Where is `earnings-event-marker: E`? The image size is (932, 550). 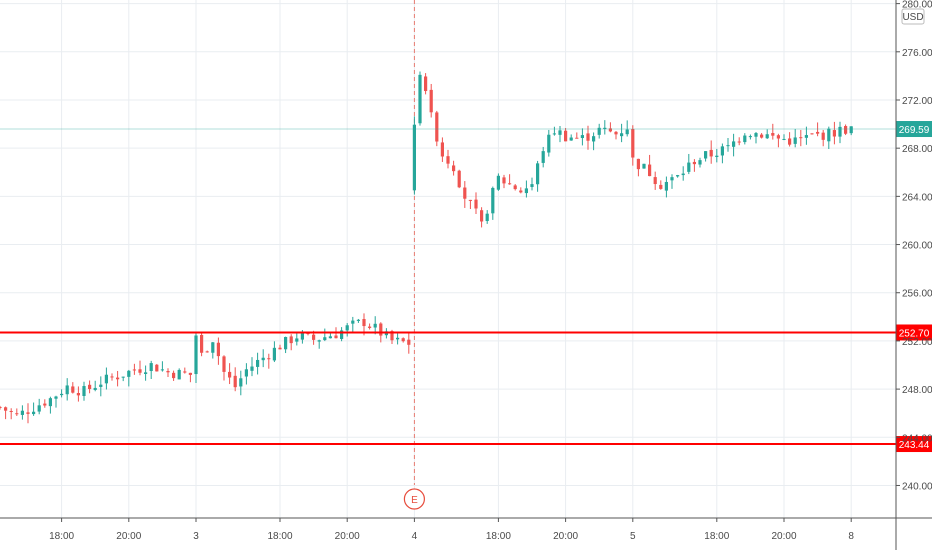 earnings-event-marker: E is located at coordinates (414, 499).